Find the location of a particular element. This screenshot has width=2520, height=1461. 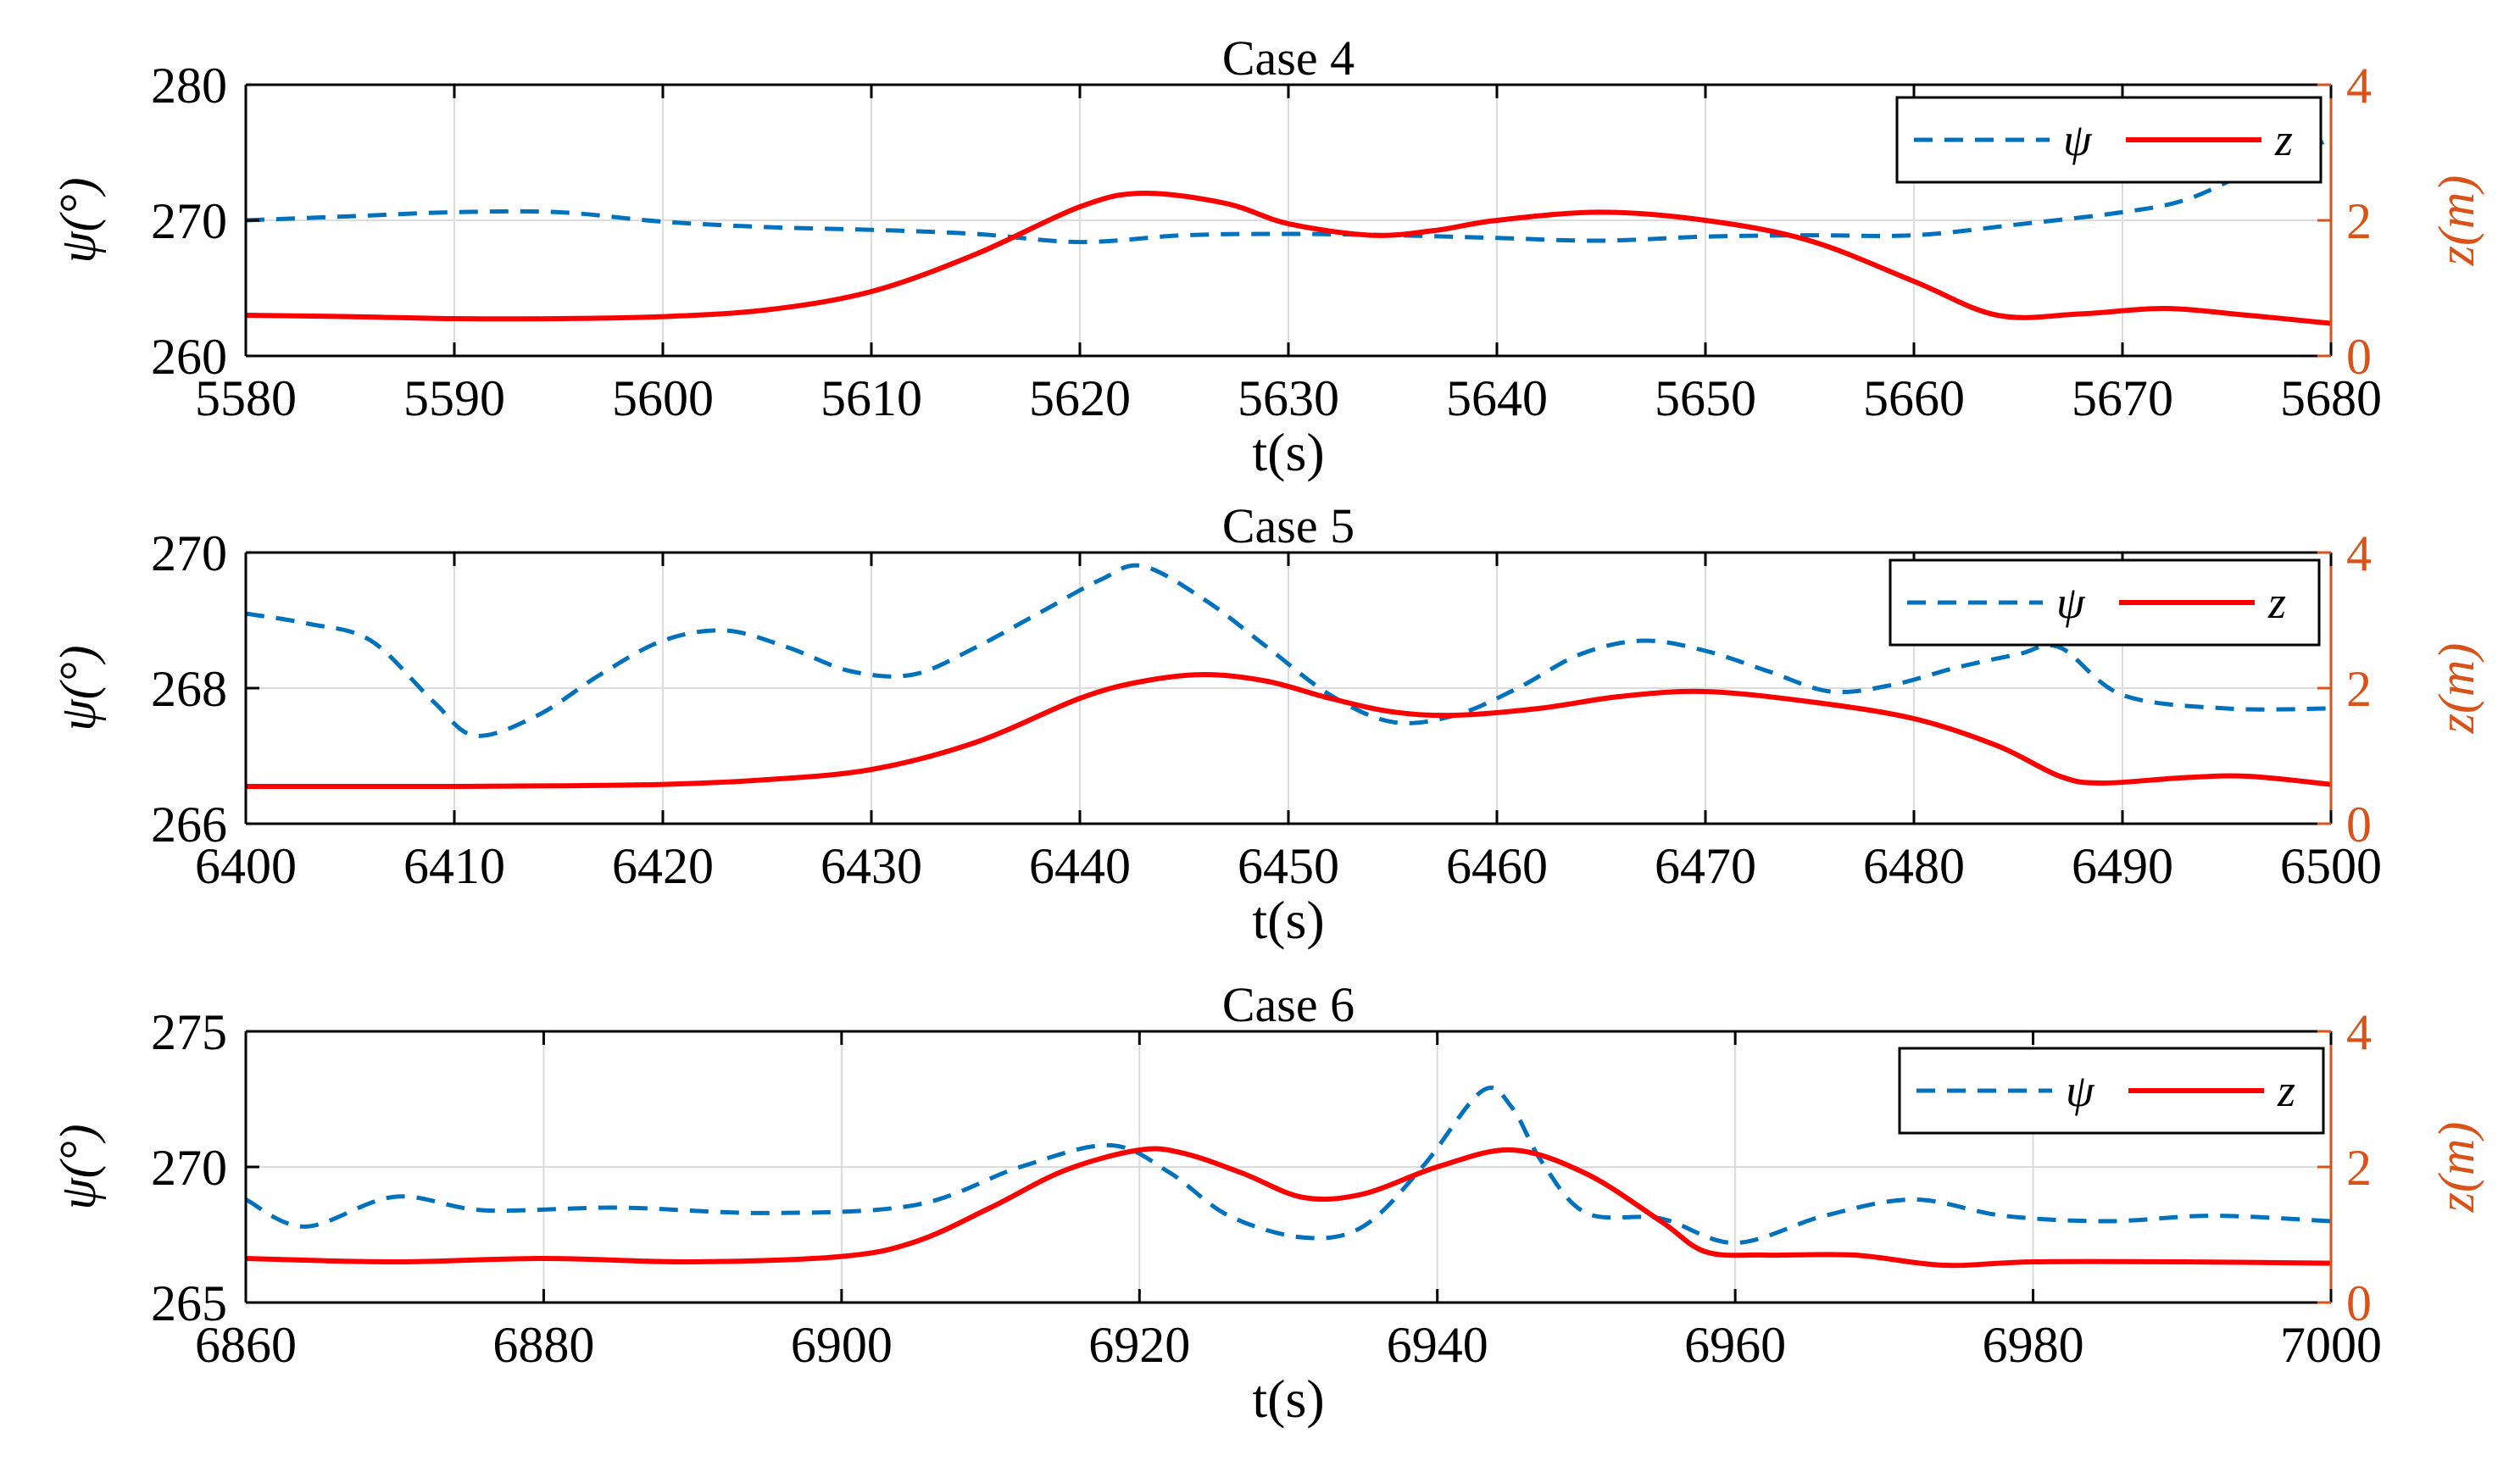

chart-title: Case 4 is located at coordinates (1288, 59).